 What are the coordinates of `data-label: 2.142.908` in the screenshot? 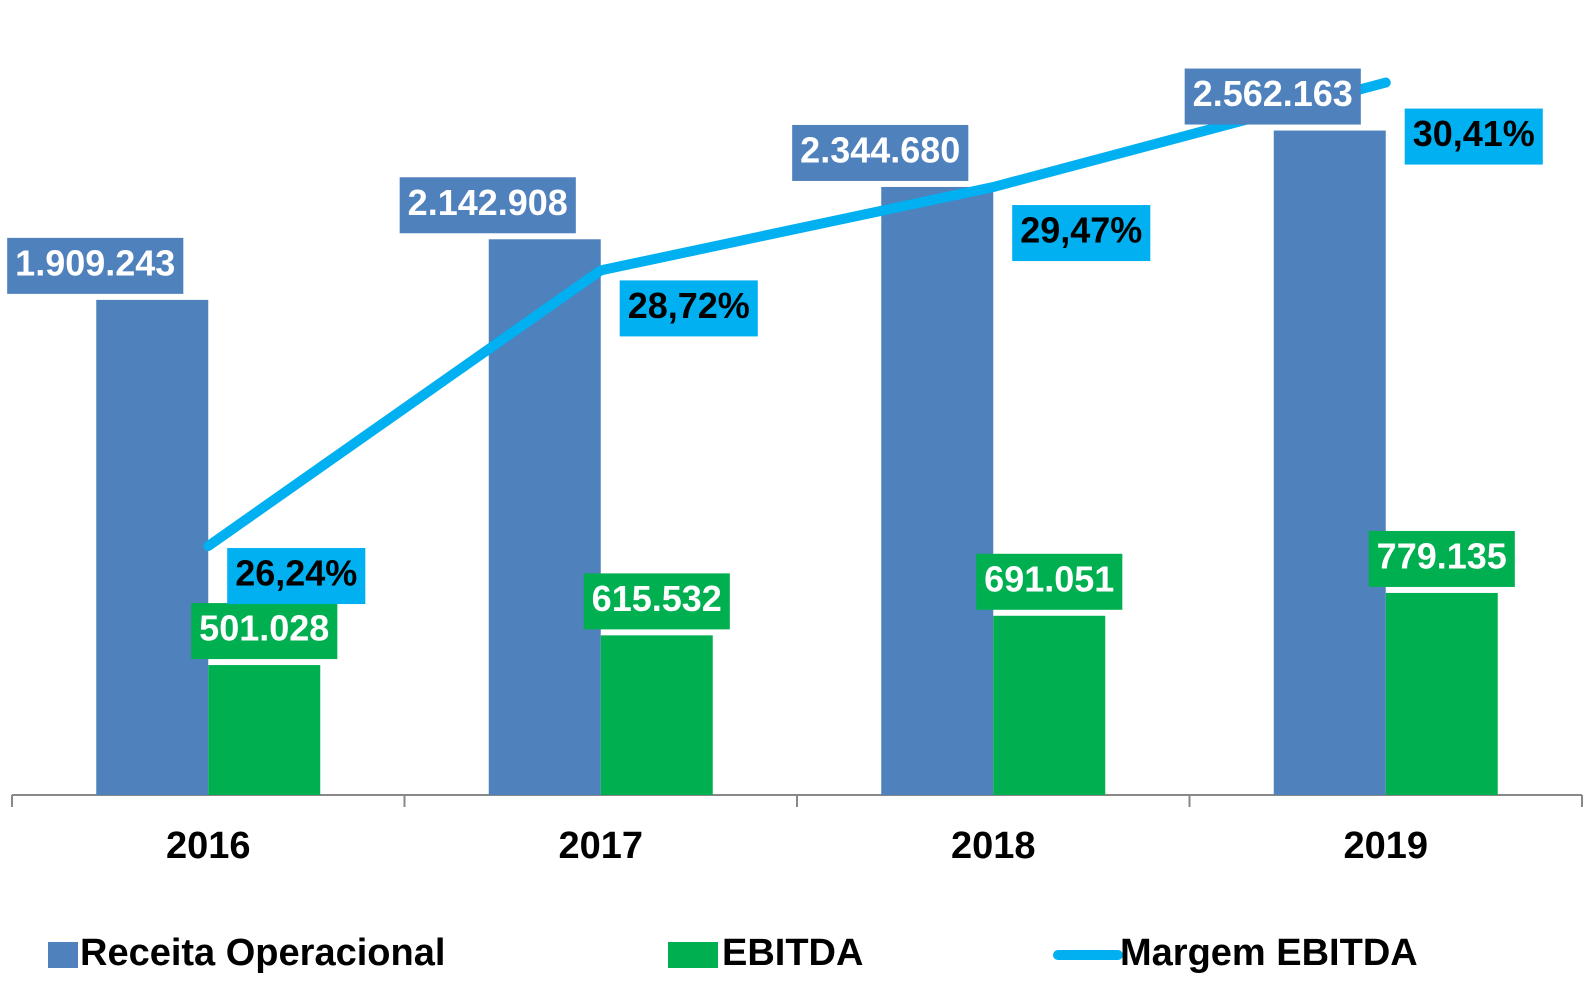 It's located at (488, 202).